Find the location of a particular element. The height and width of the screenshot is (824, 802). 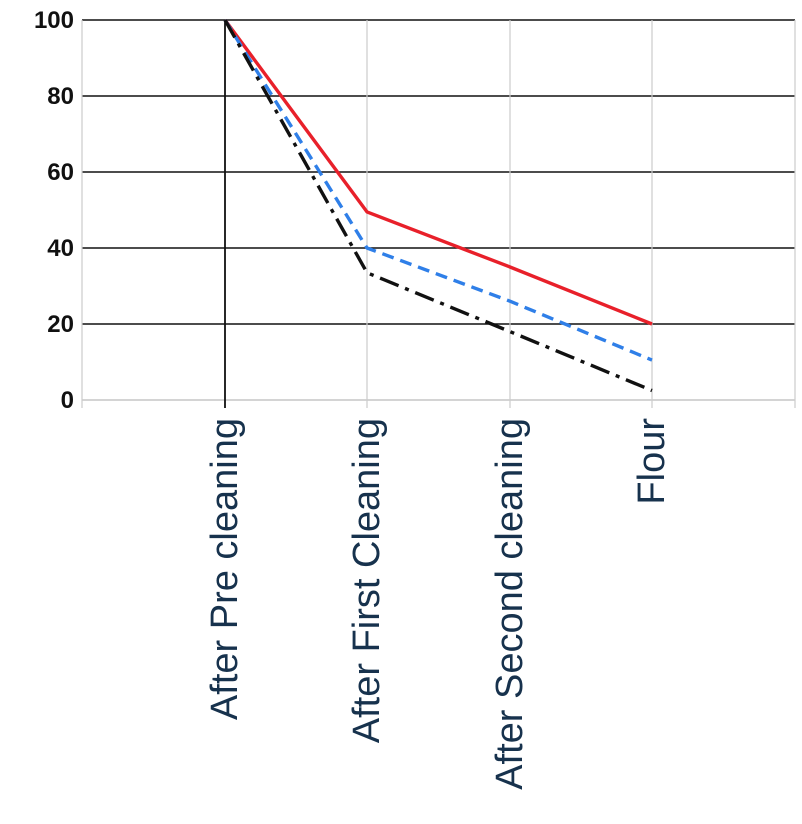

x-tick-label: After Pre cleaning is located at coordinates (225, 569).